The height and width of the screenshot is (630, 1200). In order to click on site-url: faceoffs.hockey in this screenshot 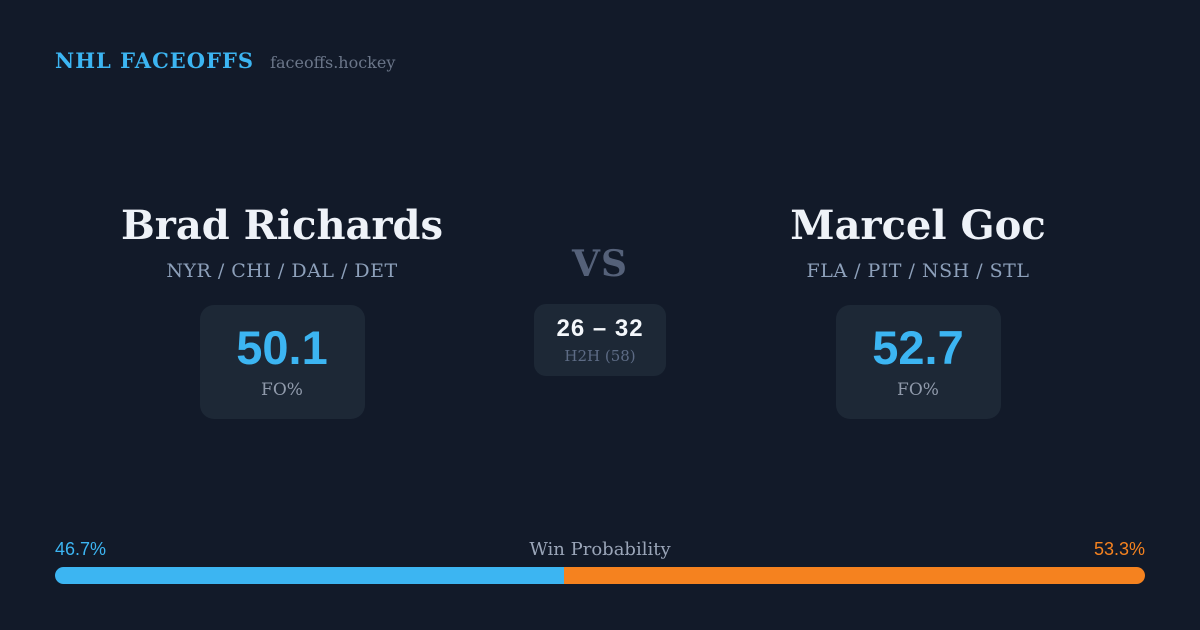, I will do `click(333, 62)`.